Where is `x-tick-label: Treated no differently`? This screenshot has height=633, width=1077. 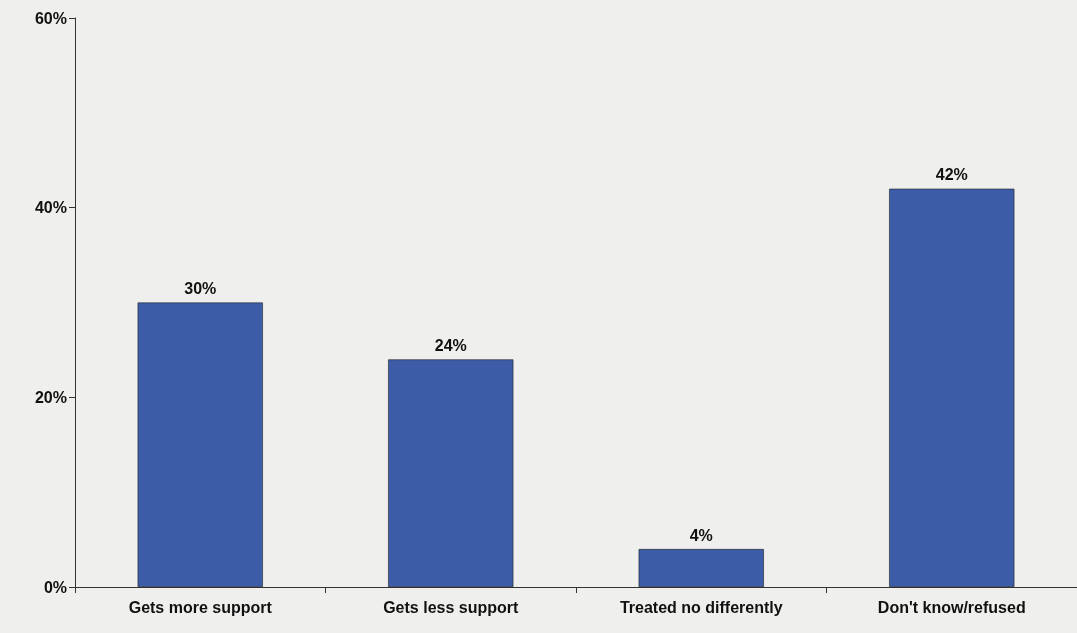
x-tick-label: Treated no differently is located at coordinates (701, 607).